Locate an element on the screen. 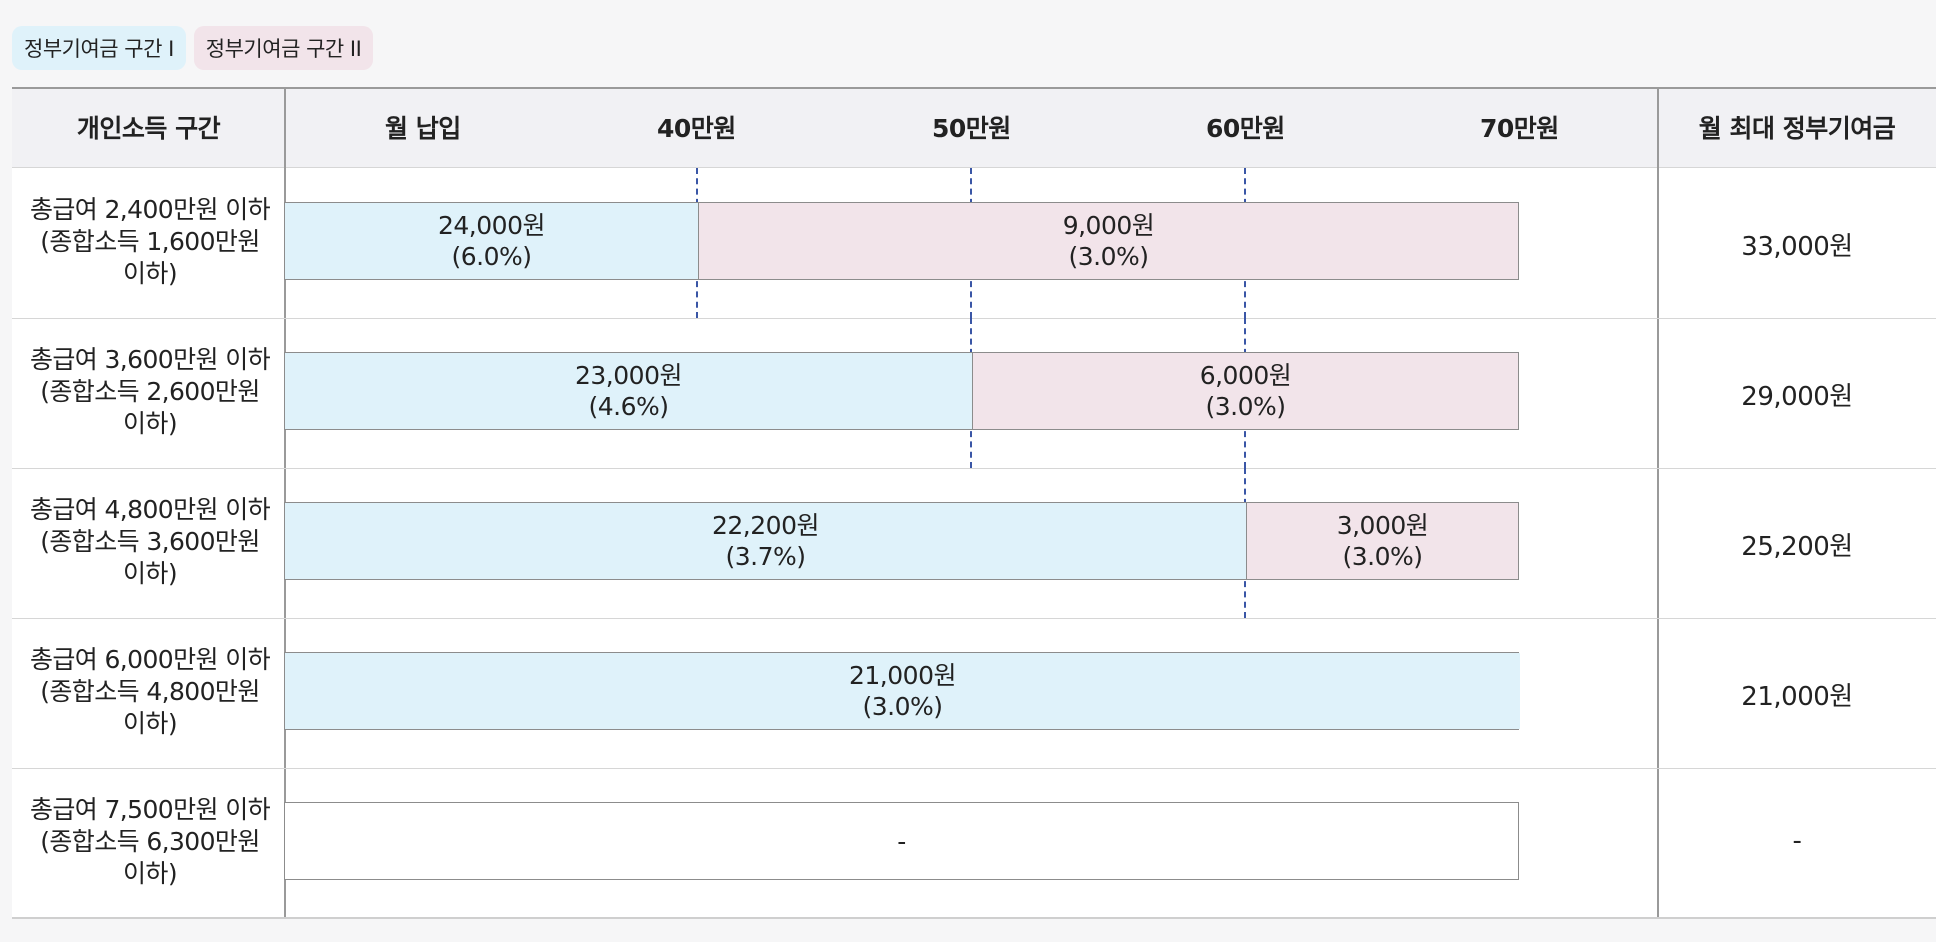 This screenshot has width=1936, height=942. row-income-label-line: (종합소득 4,800만원 is located at coordinates (150, 691).